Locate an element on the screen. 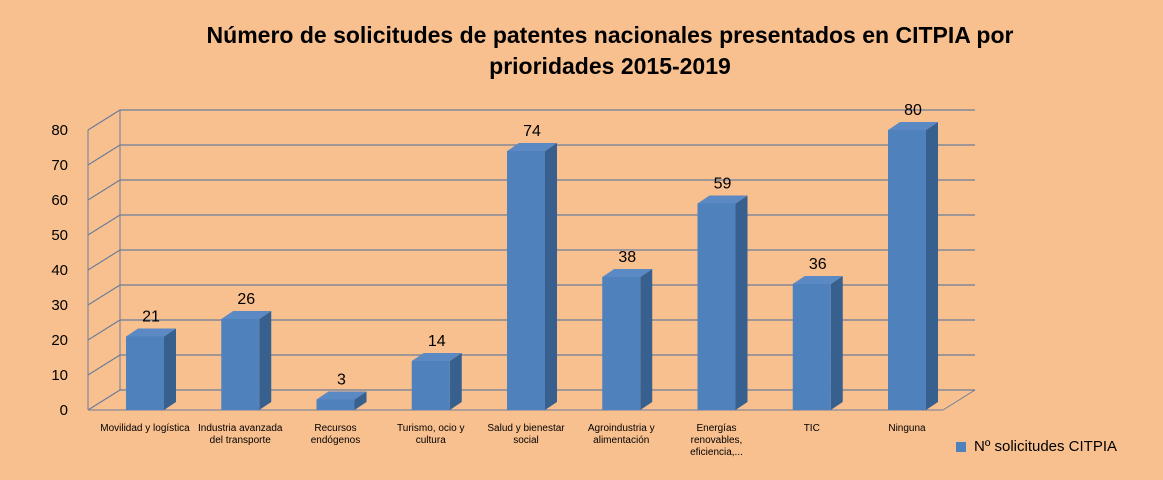  x-tick-label: Agroindustria y alimentación is located at coordinates (621, 434).